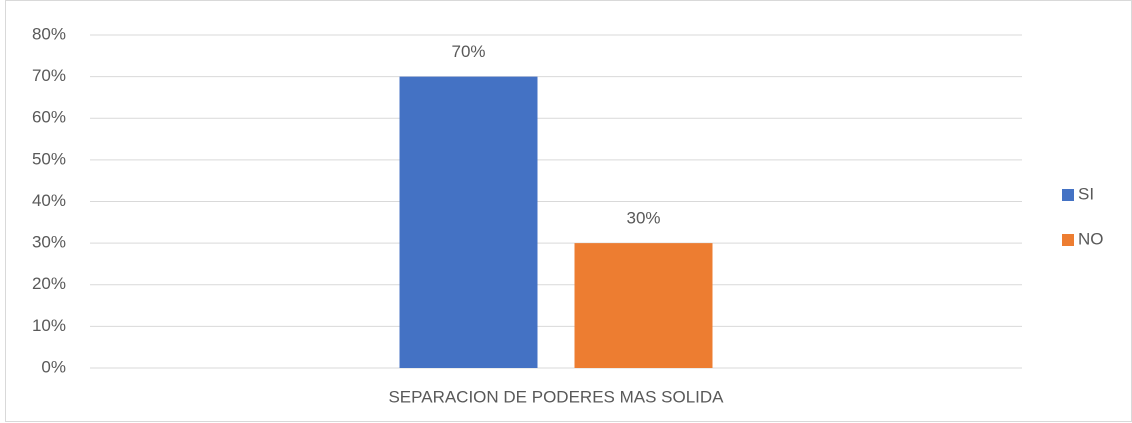  Describe the element at coordinates (643, 218) in the screenshot. I see `data-label: 30%` at that location.